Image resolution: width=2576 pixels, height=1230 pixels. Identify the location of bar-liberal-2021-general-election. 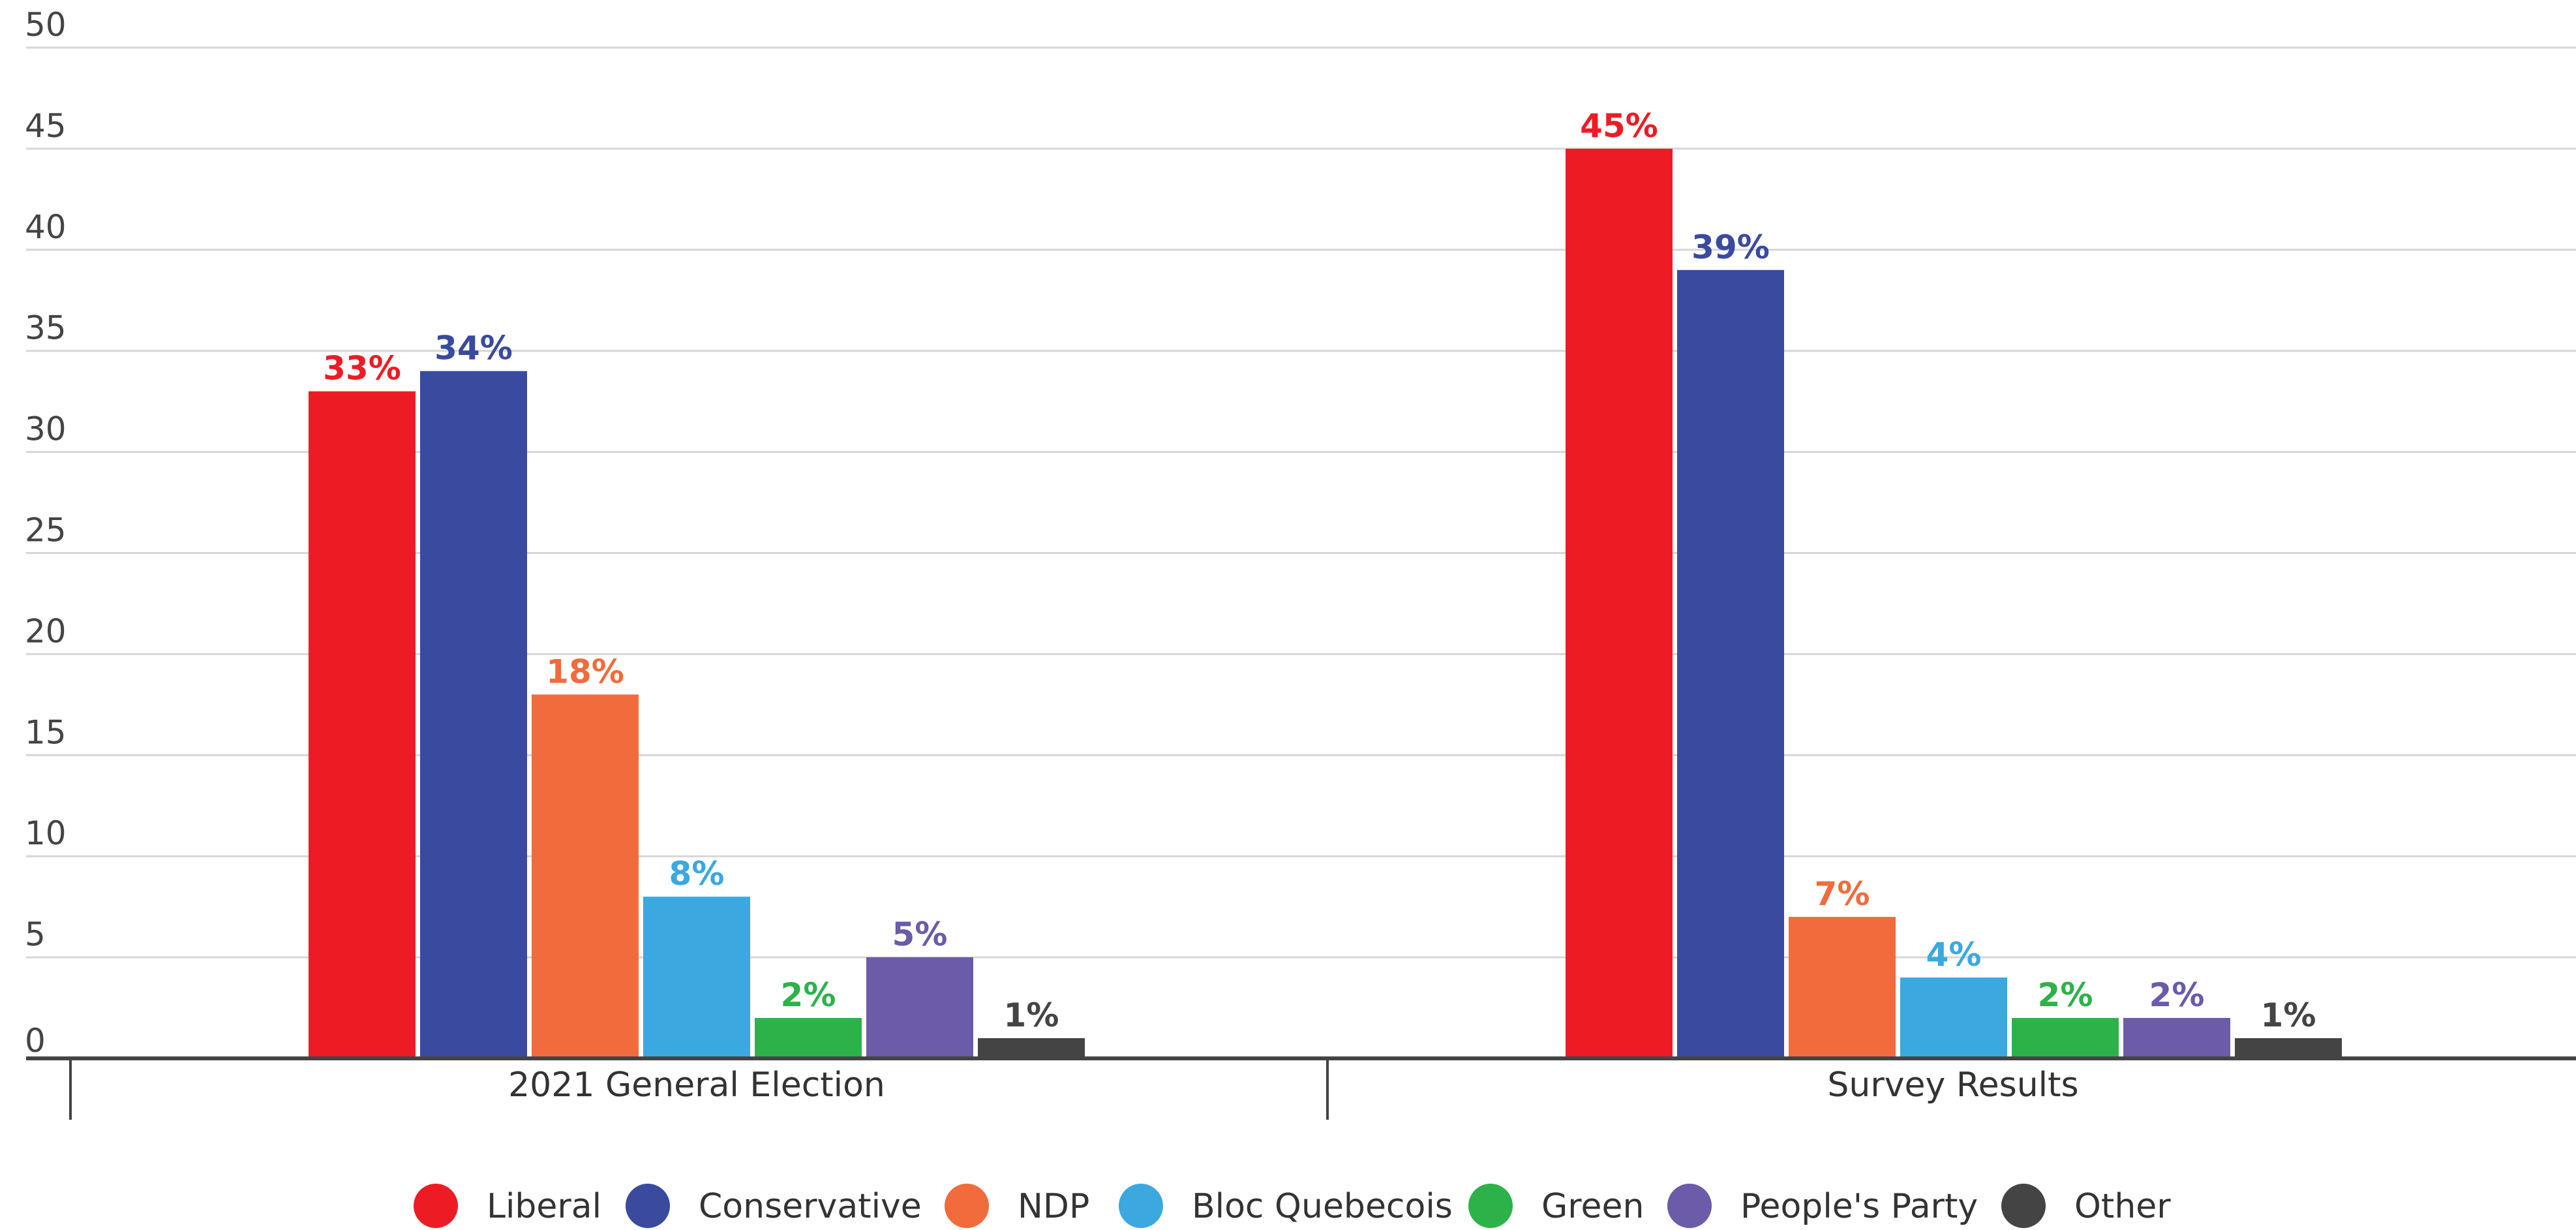
(363, 724).